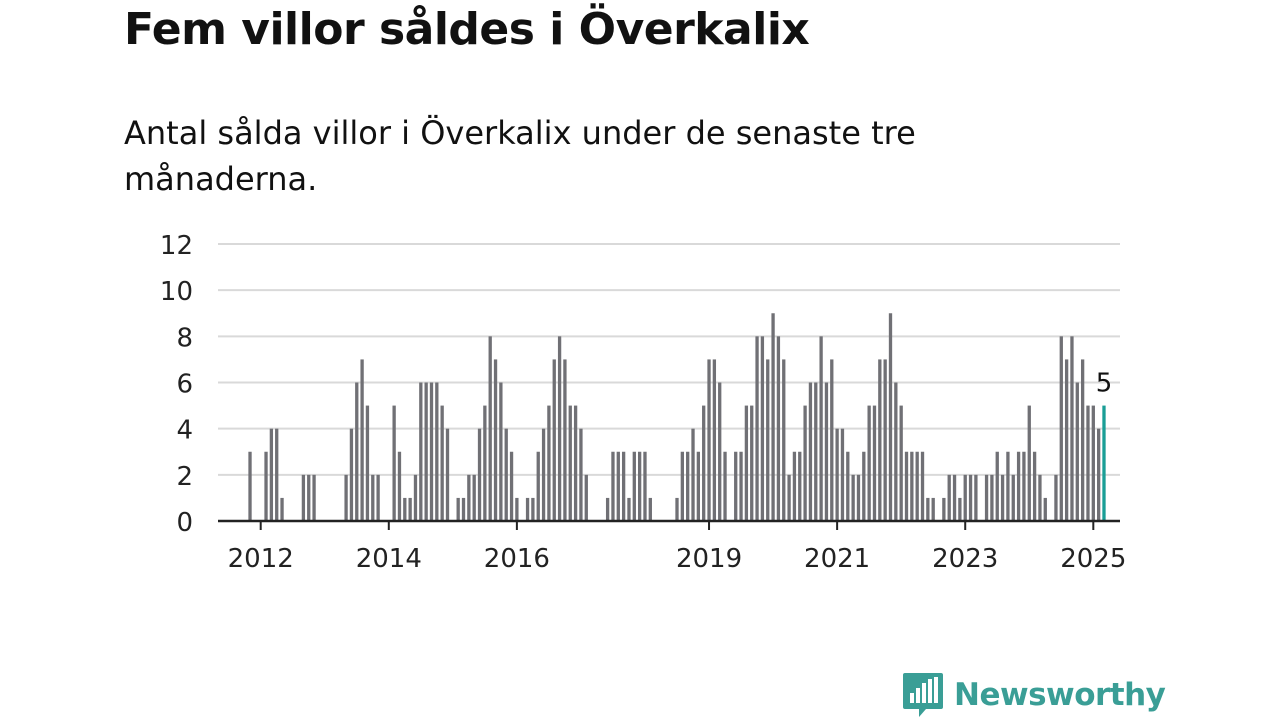  I want to click on x-tick-label: 2012, so click(261, 559).